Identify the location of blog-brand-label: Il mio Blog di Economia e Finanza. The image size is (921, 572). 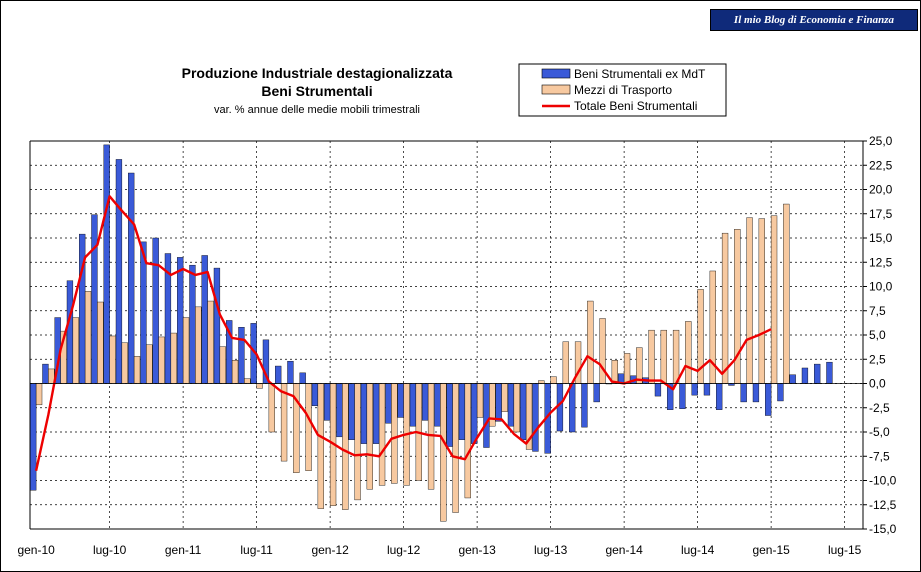
(814, 20).